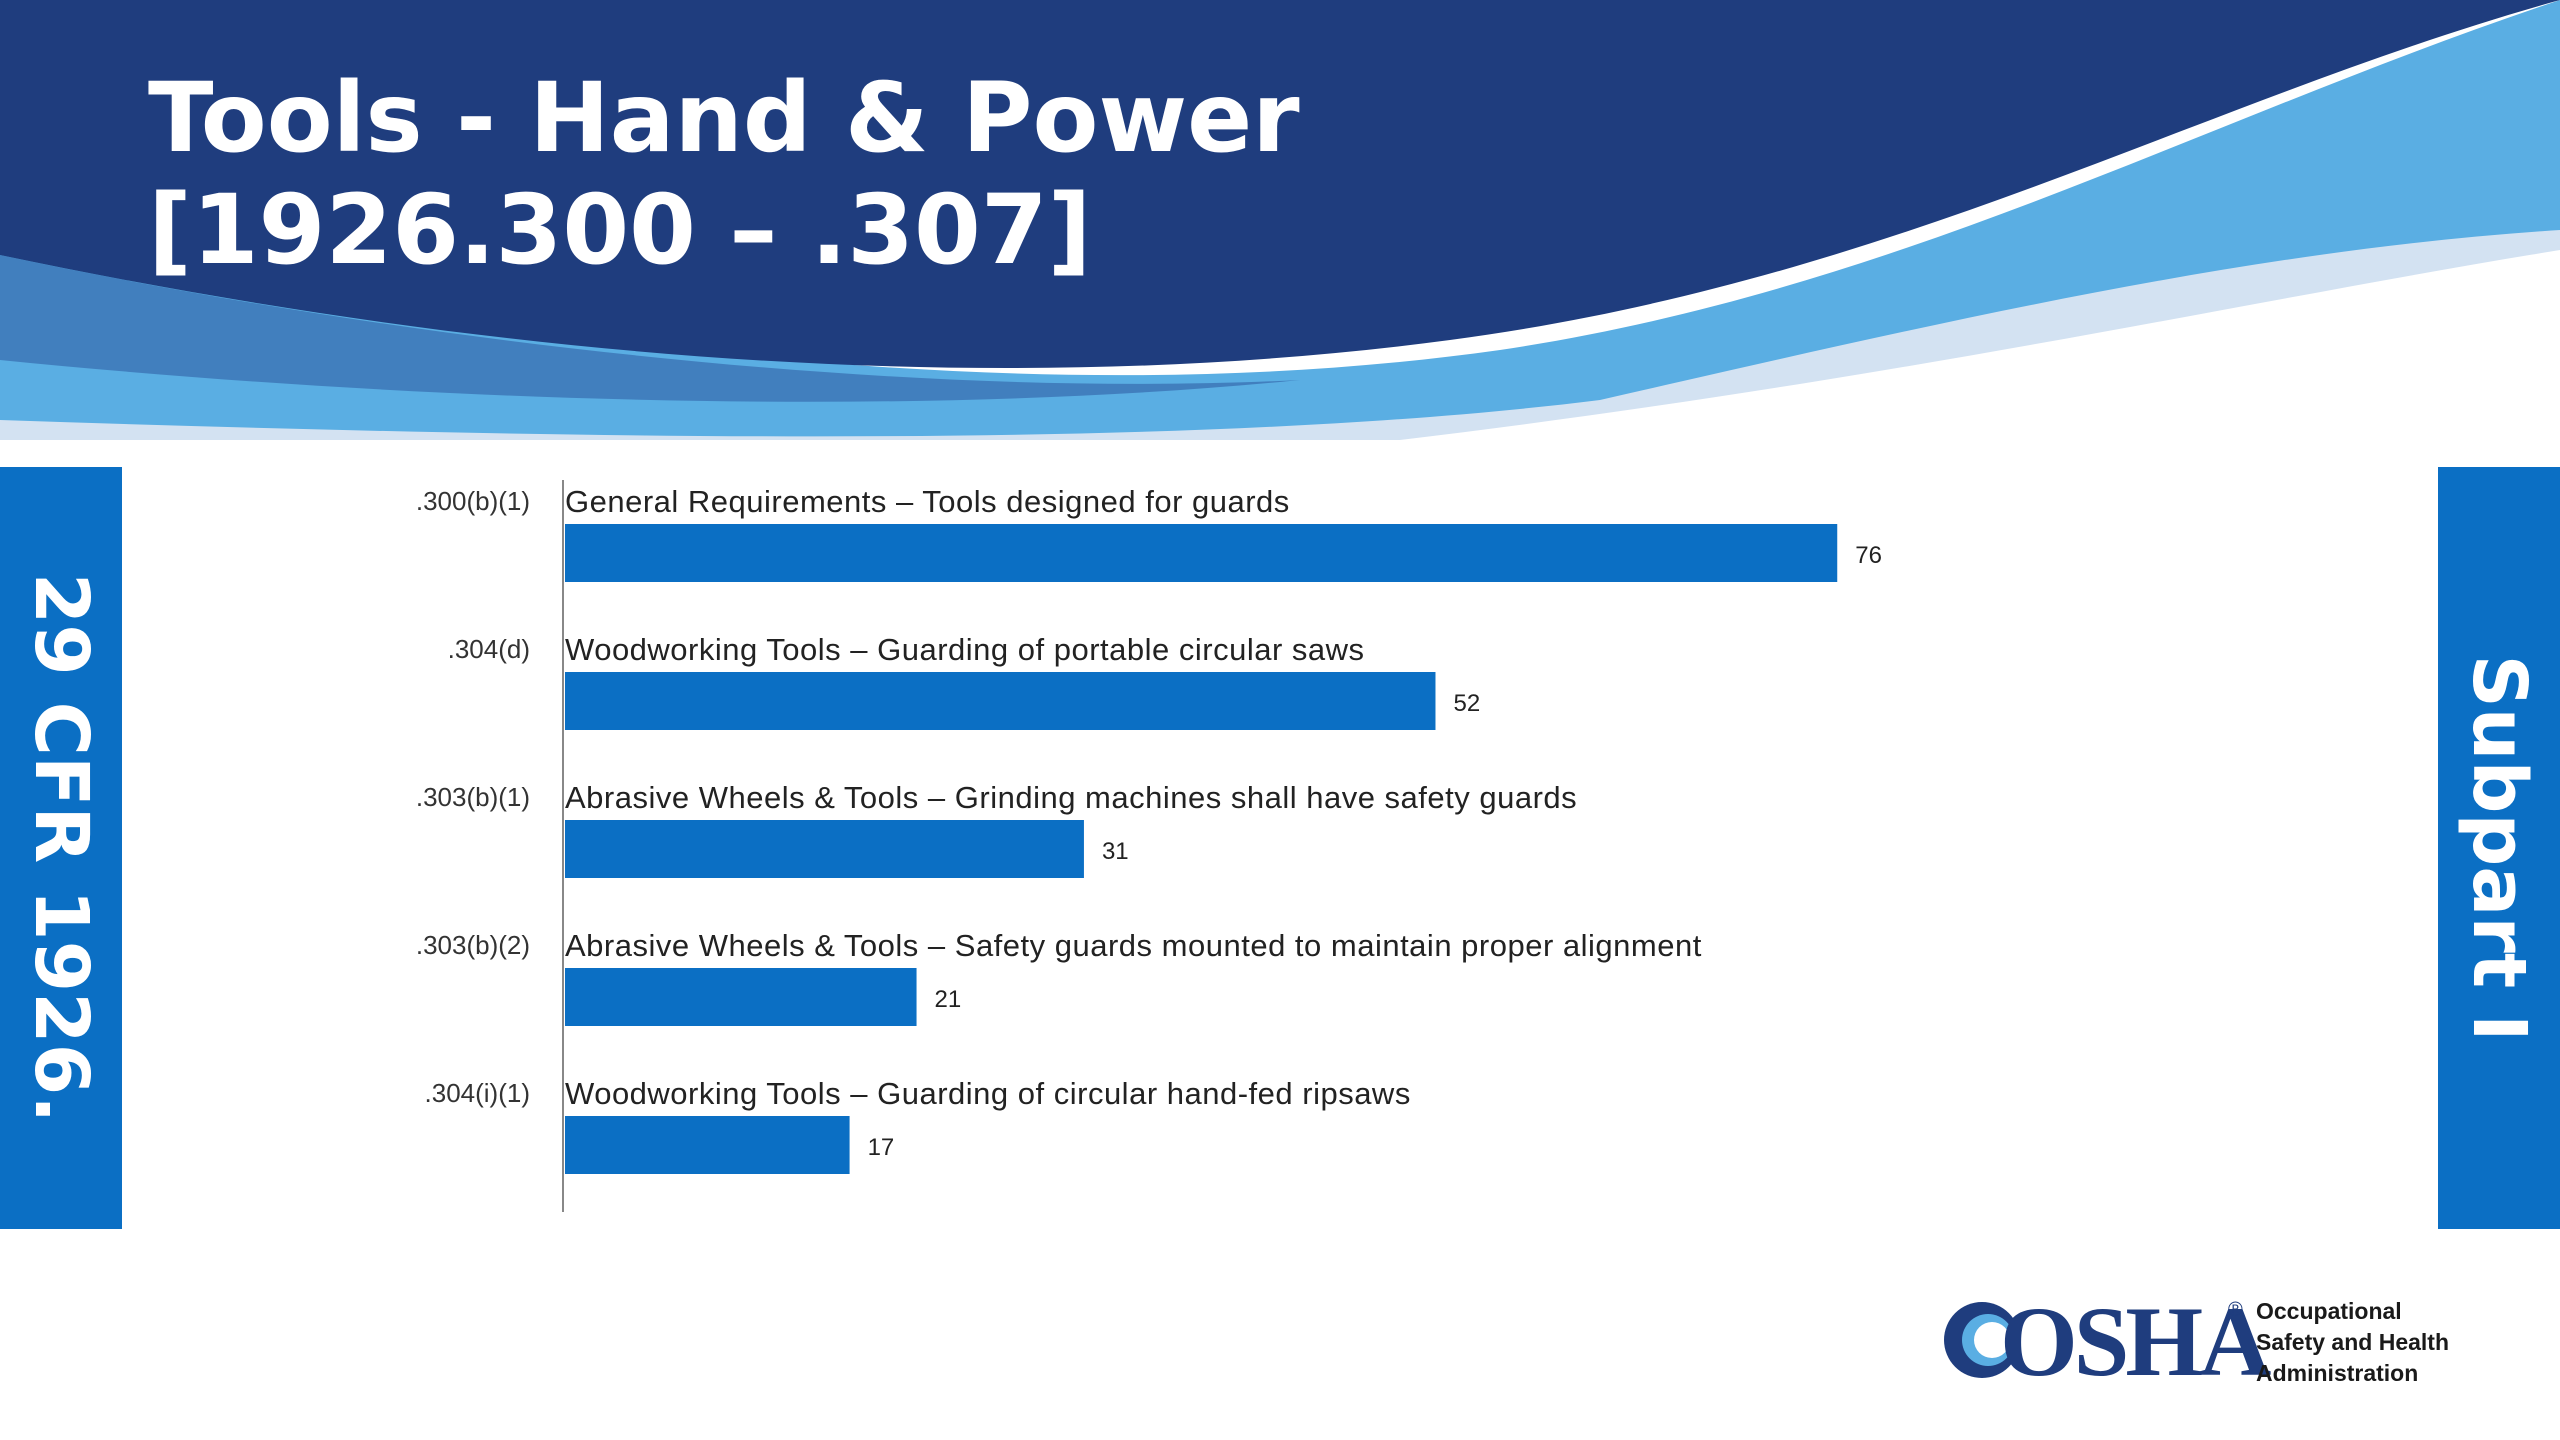  What do you see at coordinates (2235, 1310) in the screenshot?
I see `osha-registered-mark: ®` at bounding box center [2235, 1310].